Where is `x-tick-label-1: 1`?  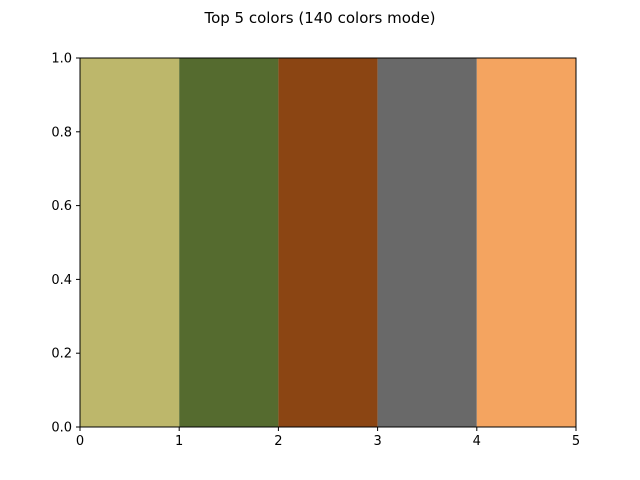 x-tick-label-1: 1 is located at coordinates (179, 441).